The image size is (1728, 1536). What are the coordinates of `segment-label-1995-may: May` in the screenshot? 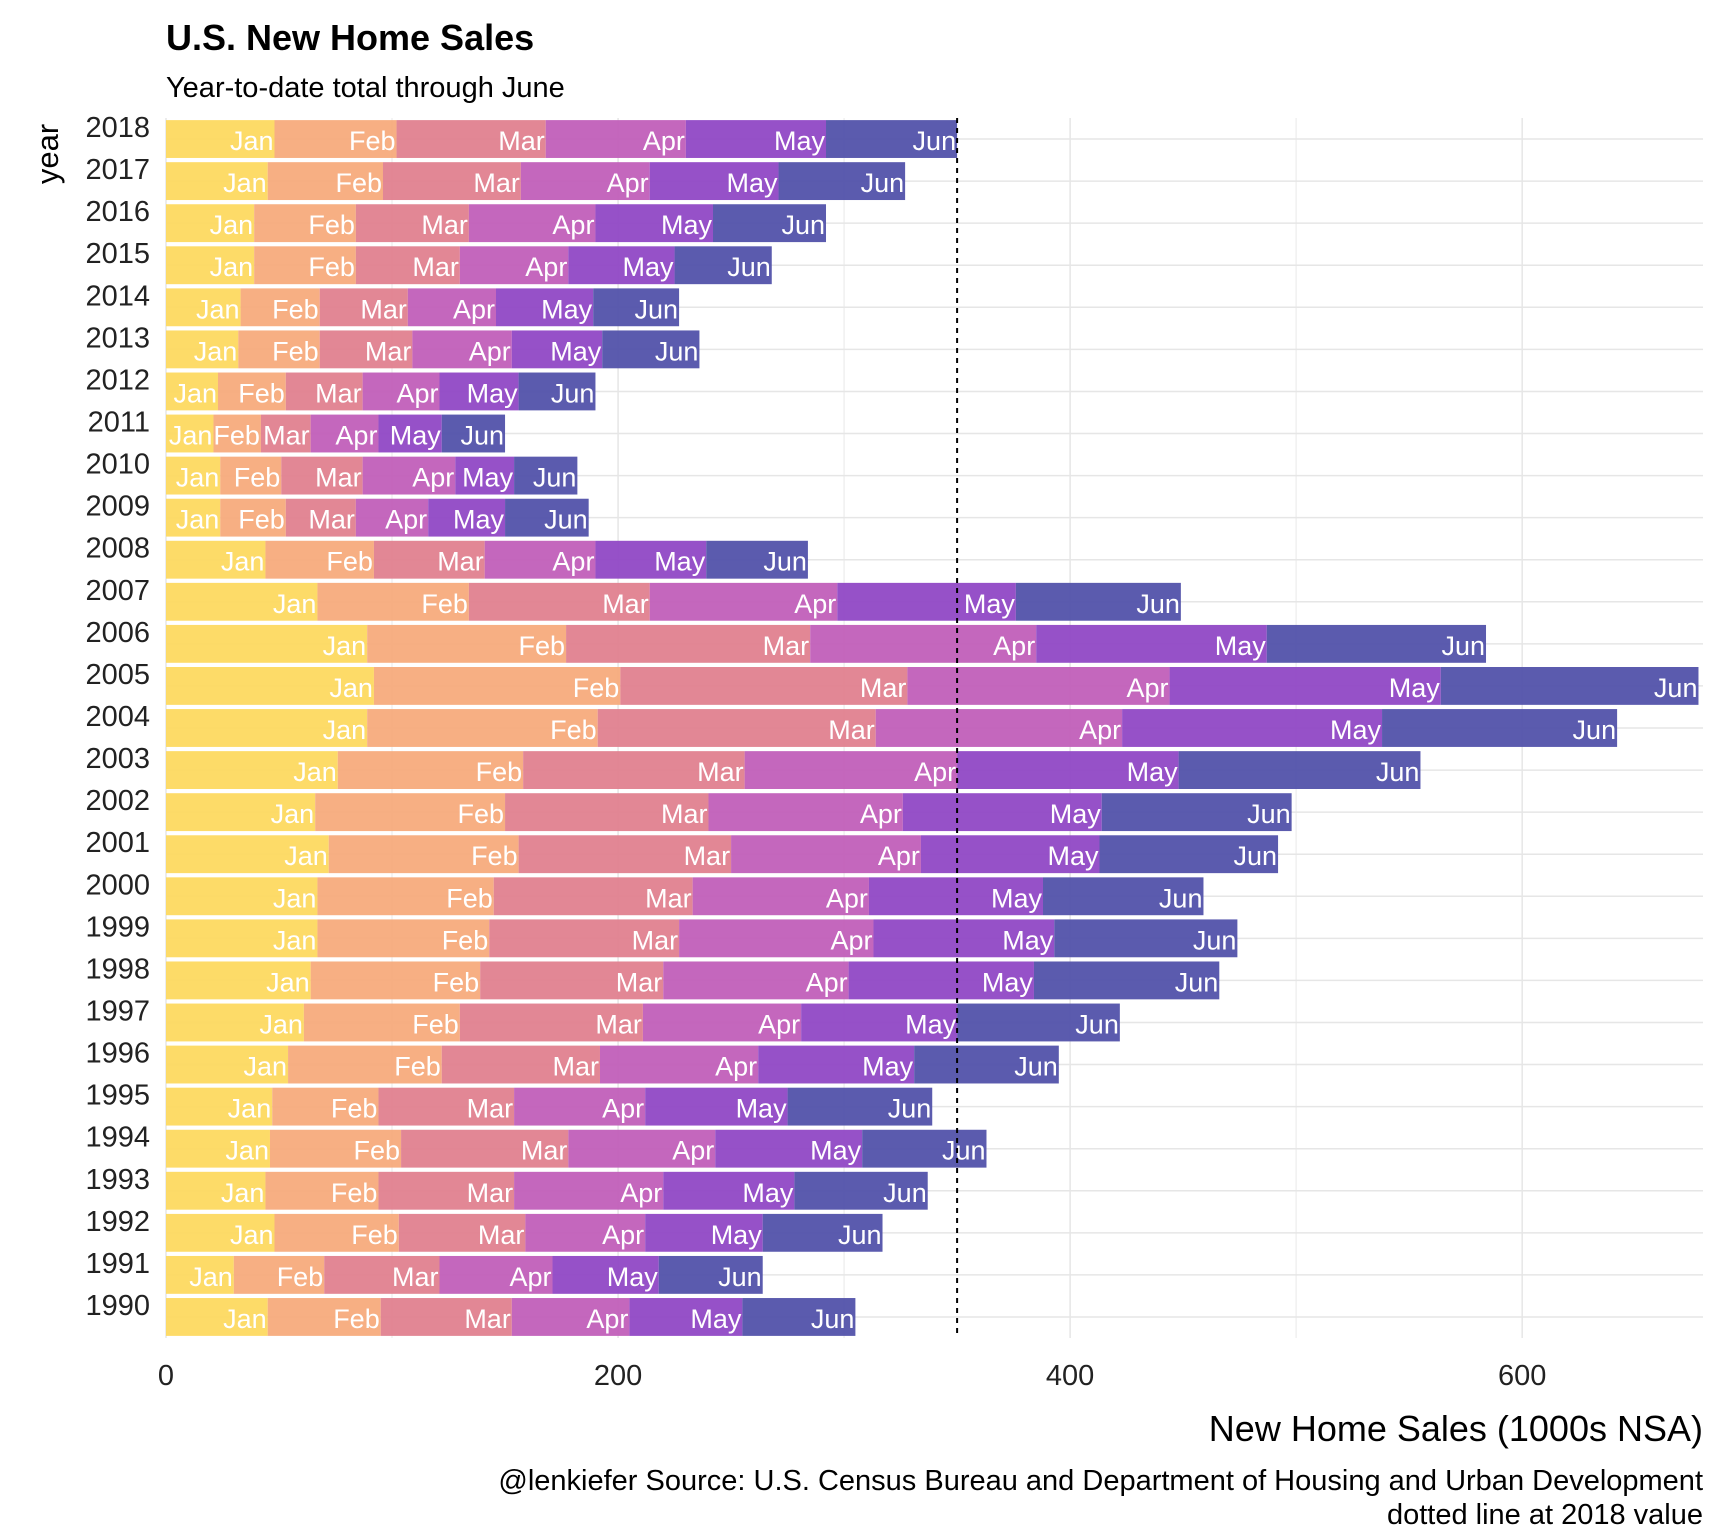 It's located at (762, 1109).